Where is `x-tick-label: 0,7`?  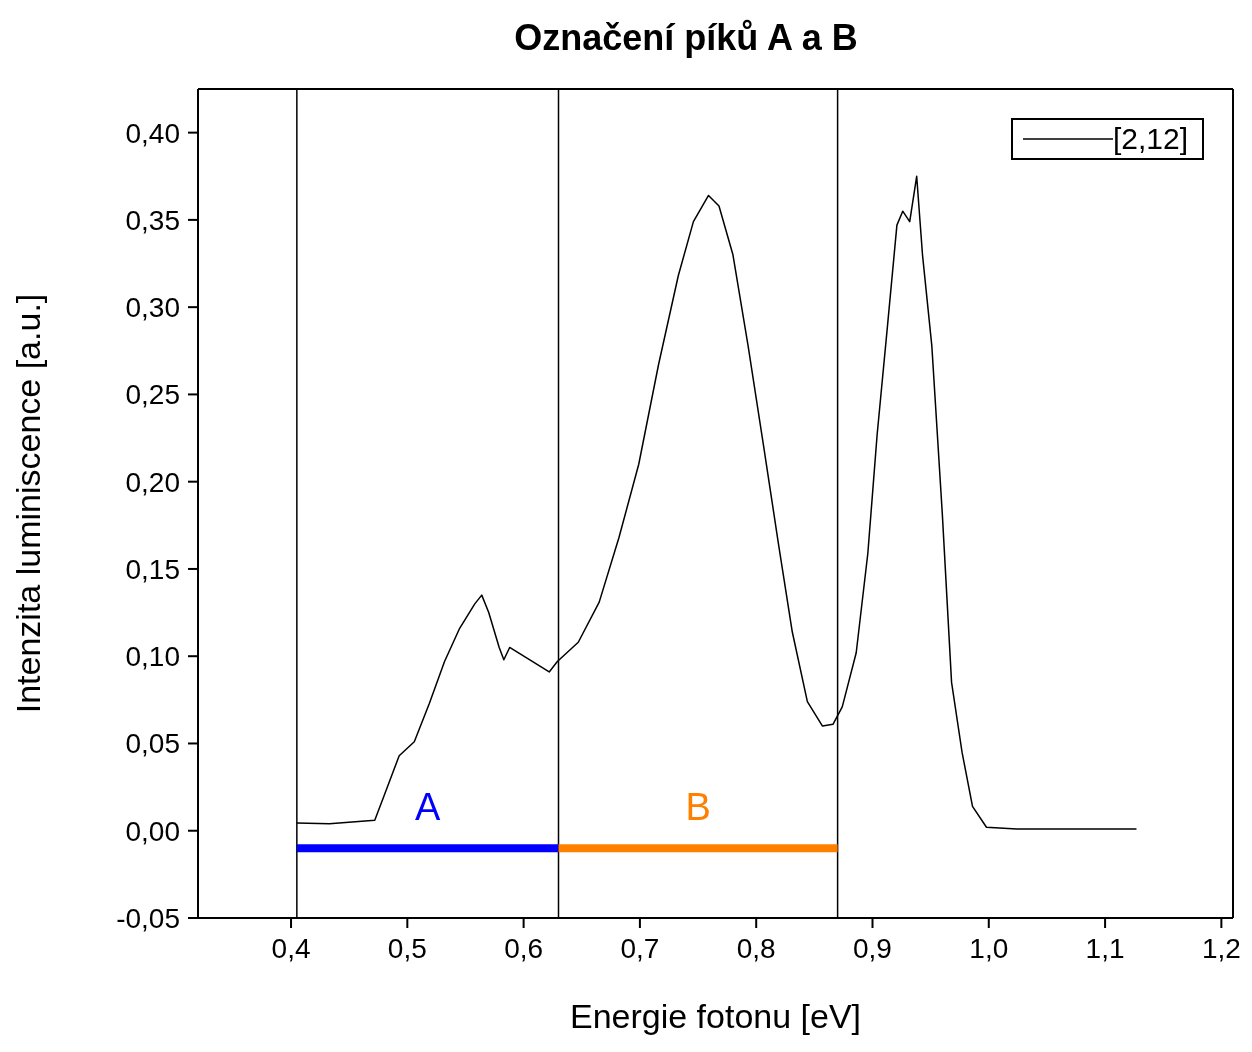
x-tick-label: 0,7 is located at coordinates (640, 948).